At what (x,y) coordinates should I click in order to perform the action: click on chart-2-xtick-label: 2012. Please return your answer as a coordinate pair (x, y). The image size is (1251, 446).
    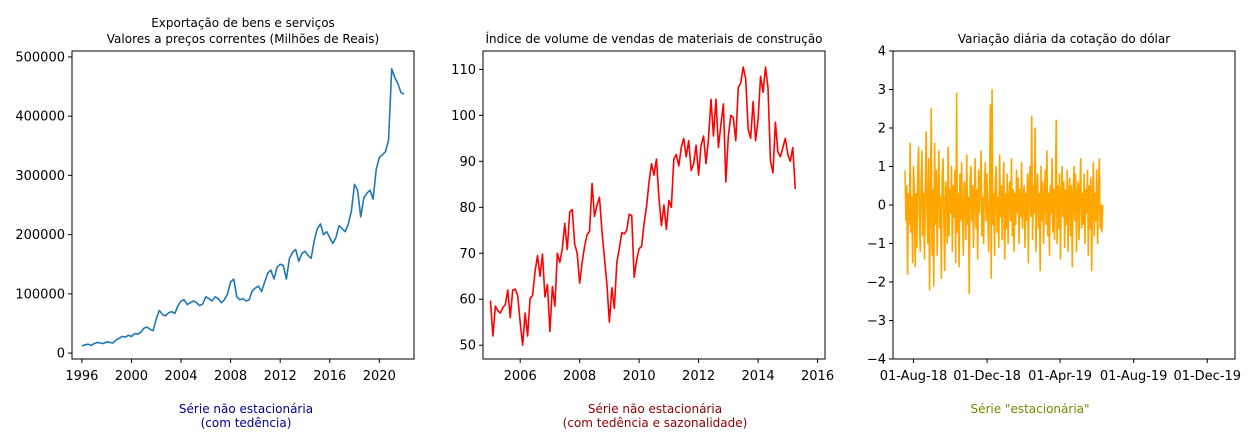
    Looking at the image, I should click on (698, 376).